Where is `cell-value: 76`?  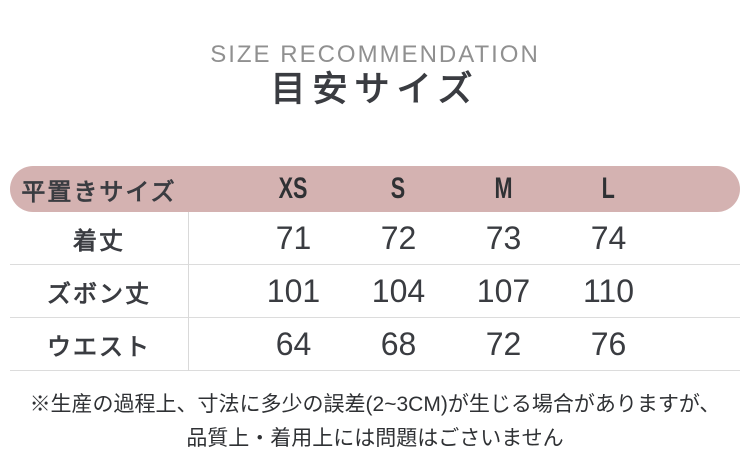 cell-value: 76 is located at coordinates (608, 343).